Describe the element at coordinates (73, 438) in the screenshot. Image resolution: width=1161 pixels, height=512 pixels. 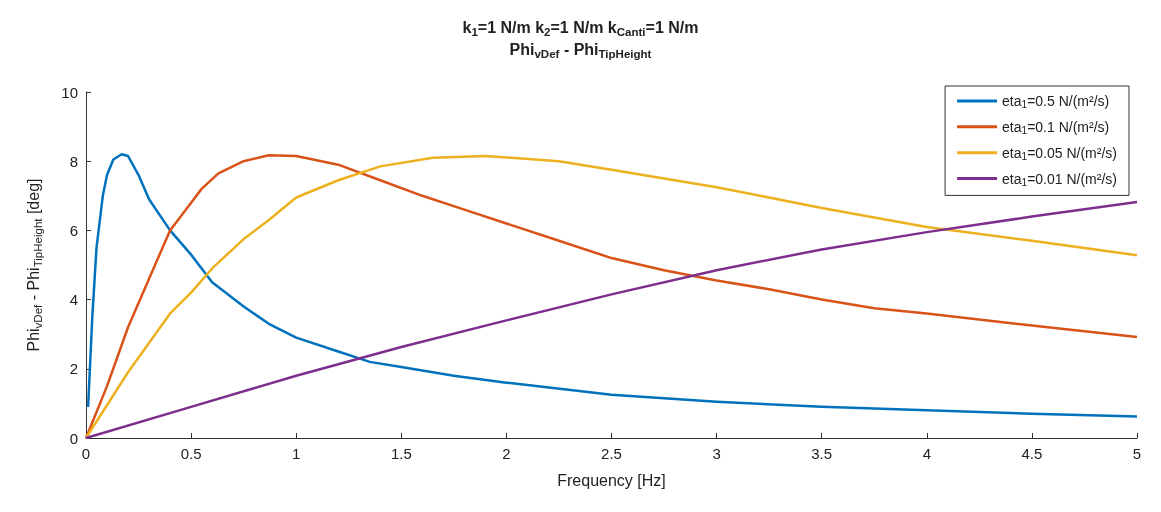
I see `y-tick-label: 0` at that location.